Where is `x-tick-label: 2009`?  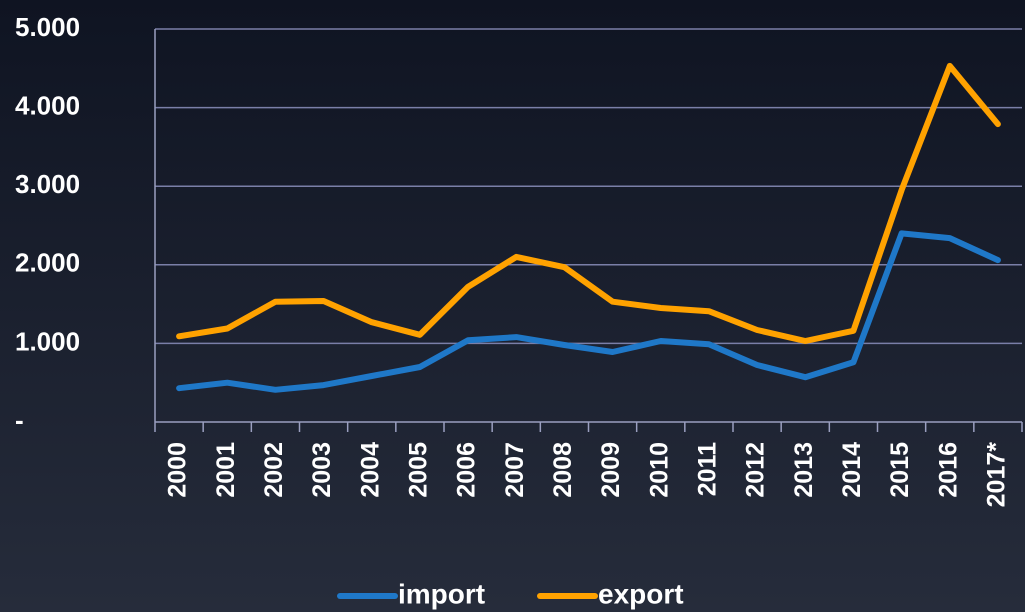 x-tick-label: 2009 is located at coordinates (611, 470).